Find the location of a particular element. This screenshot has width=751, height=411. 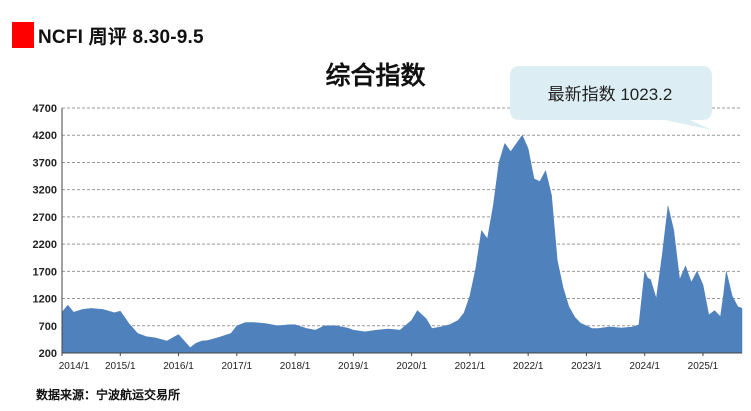

x-tick-label: 2022/1 is located at coordinates (528, 366).